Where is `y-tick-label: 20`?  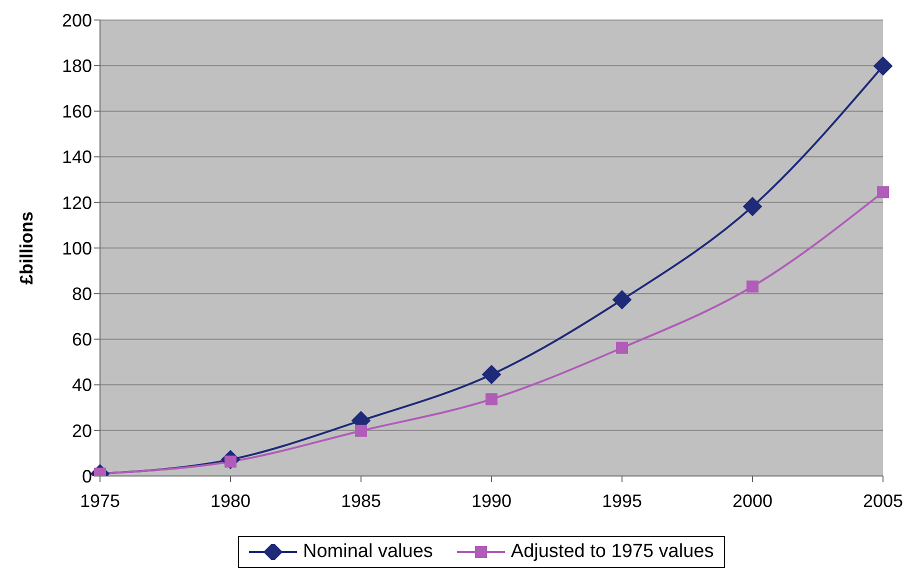
y-tick-label: 20 is located at coordinates (82, 430).